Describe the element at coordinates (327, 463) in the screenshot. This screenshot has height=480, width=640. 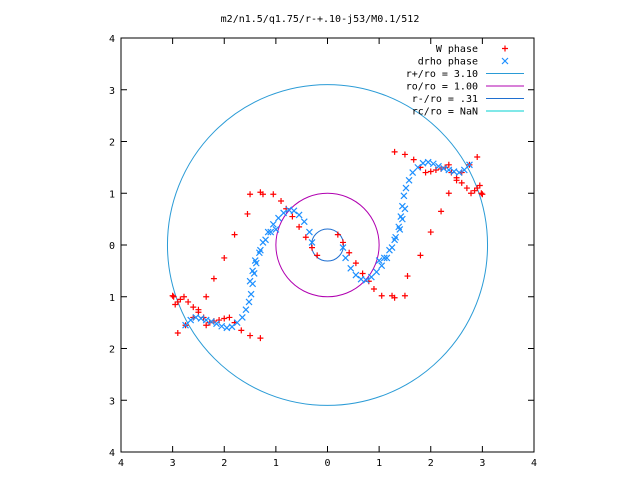
I see `x-tick-label: 0` at that location.